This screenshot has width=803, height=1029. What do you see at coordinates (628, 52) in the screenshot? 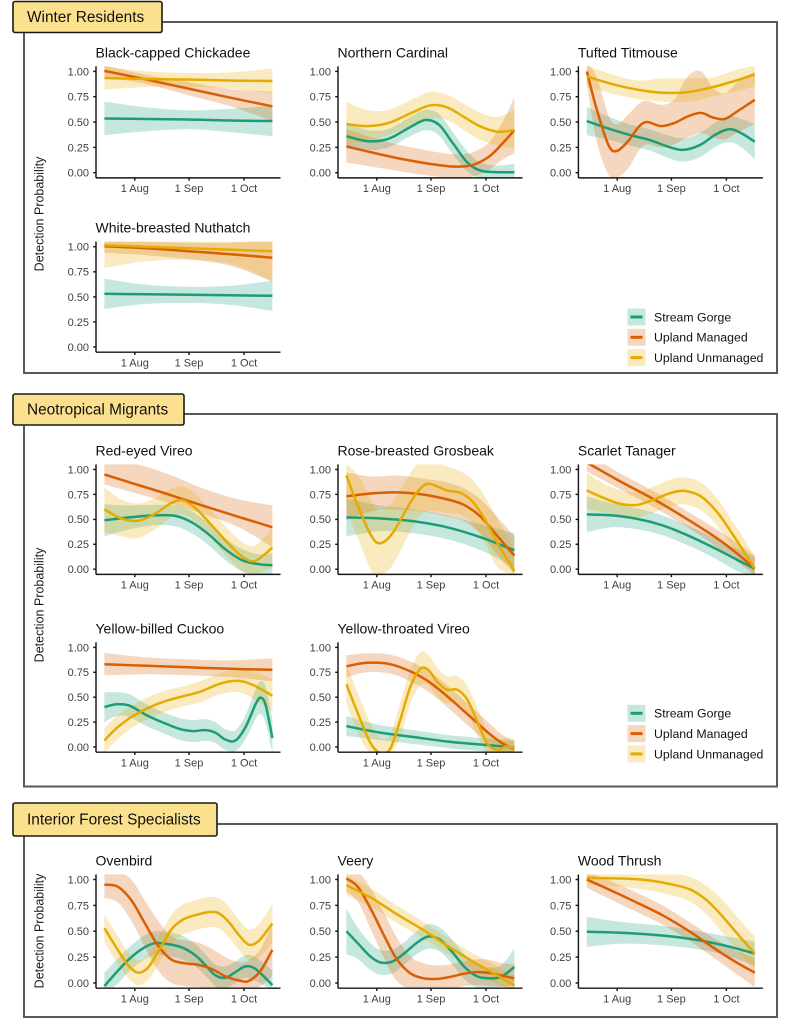
I see `svg-text: Tufted Titmouse` at bounding box center [628, 52].